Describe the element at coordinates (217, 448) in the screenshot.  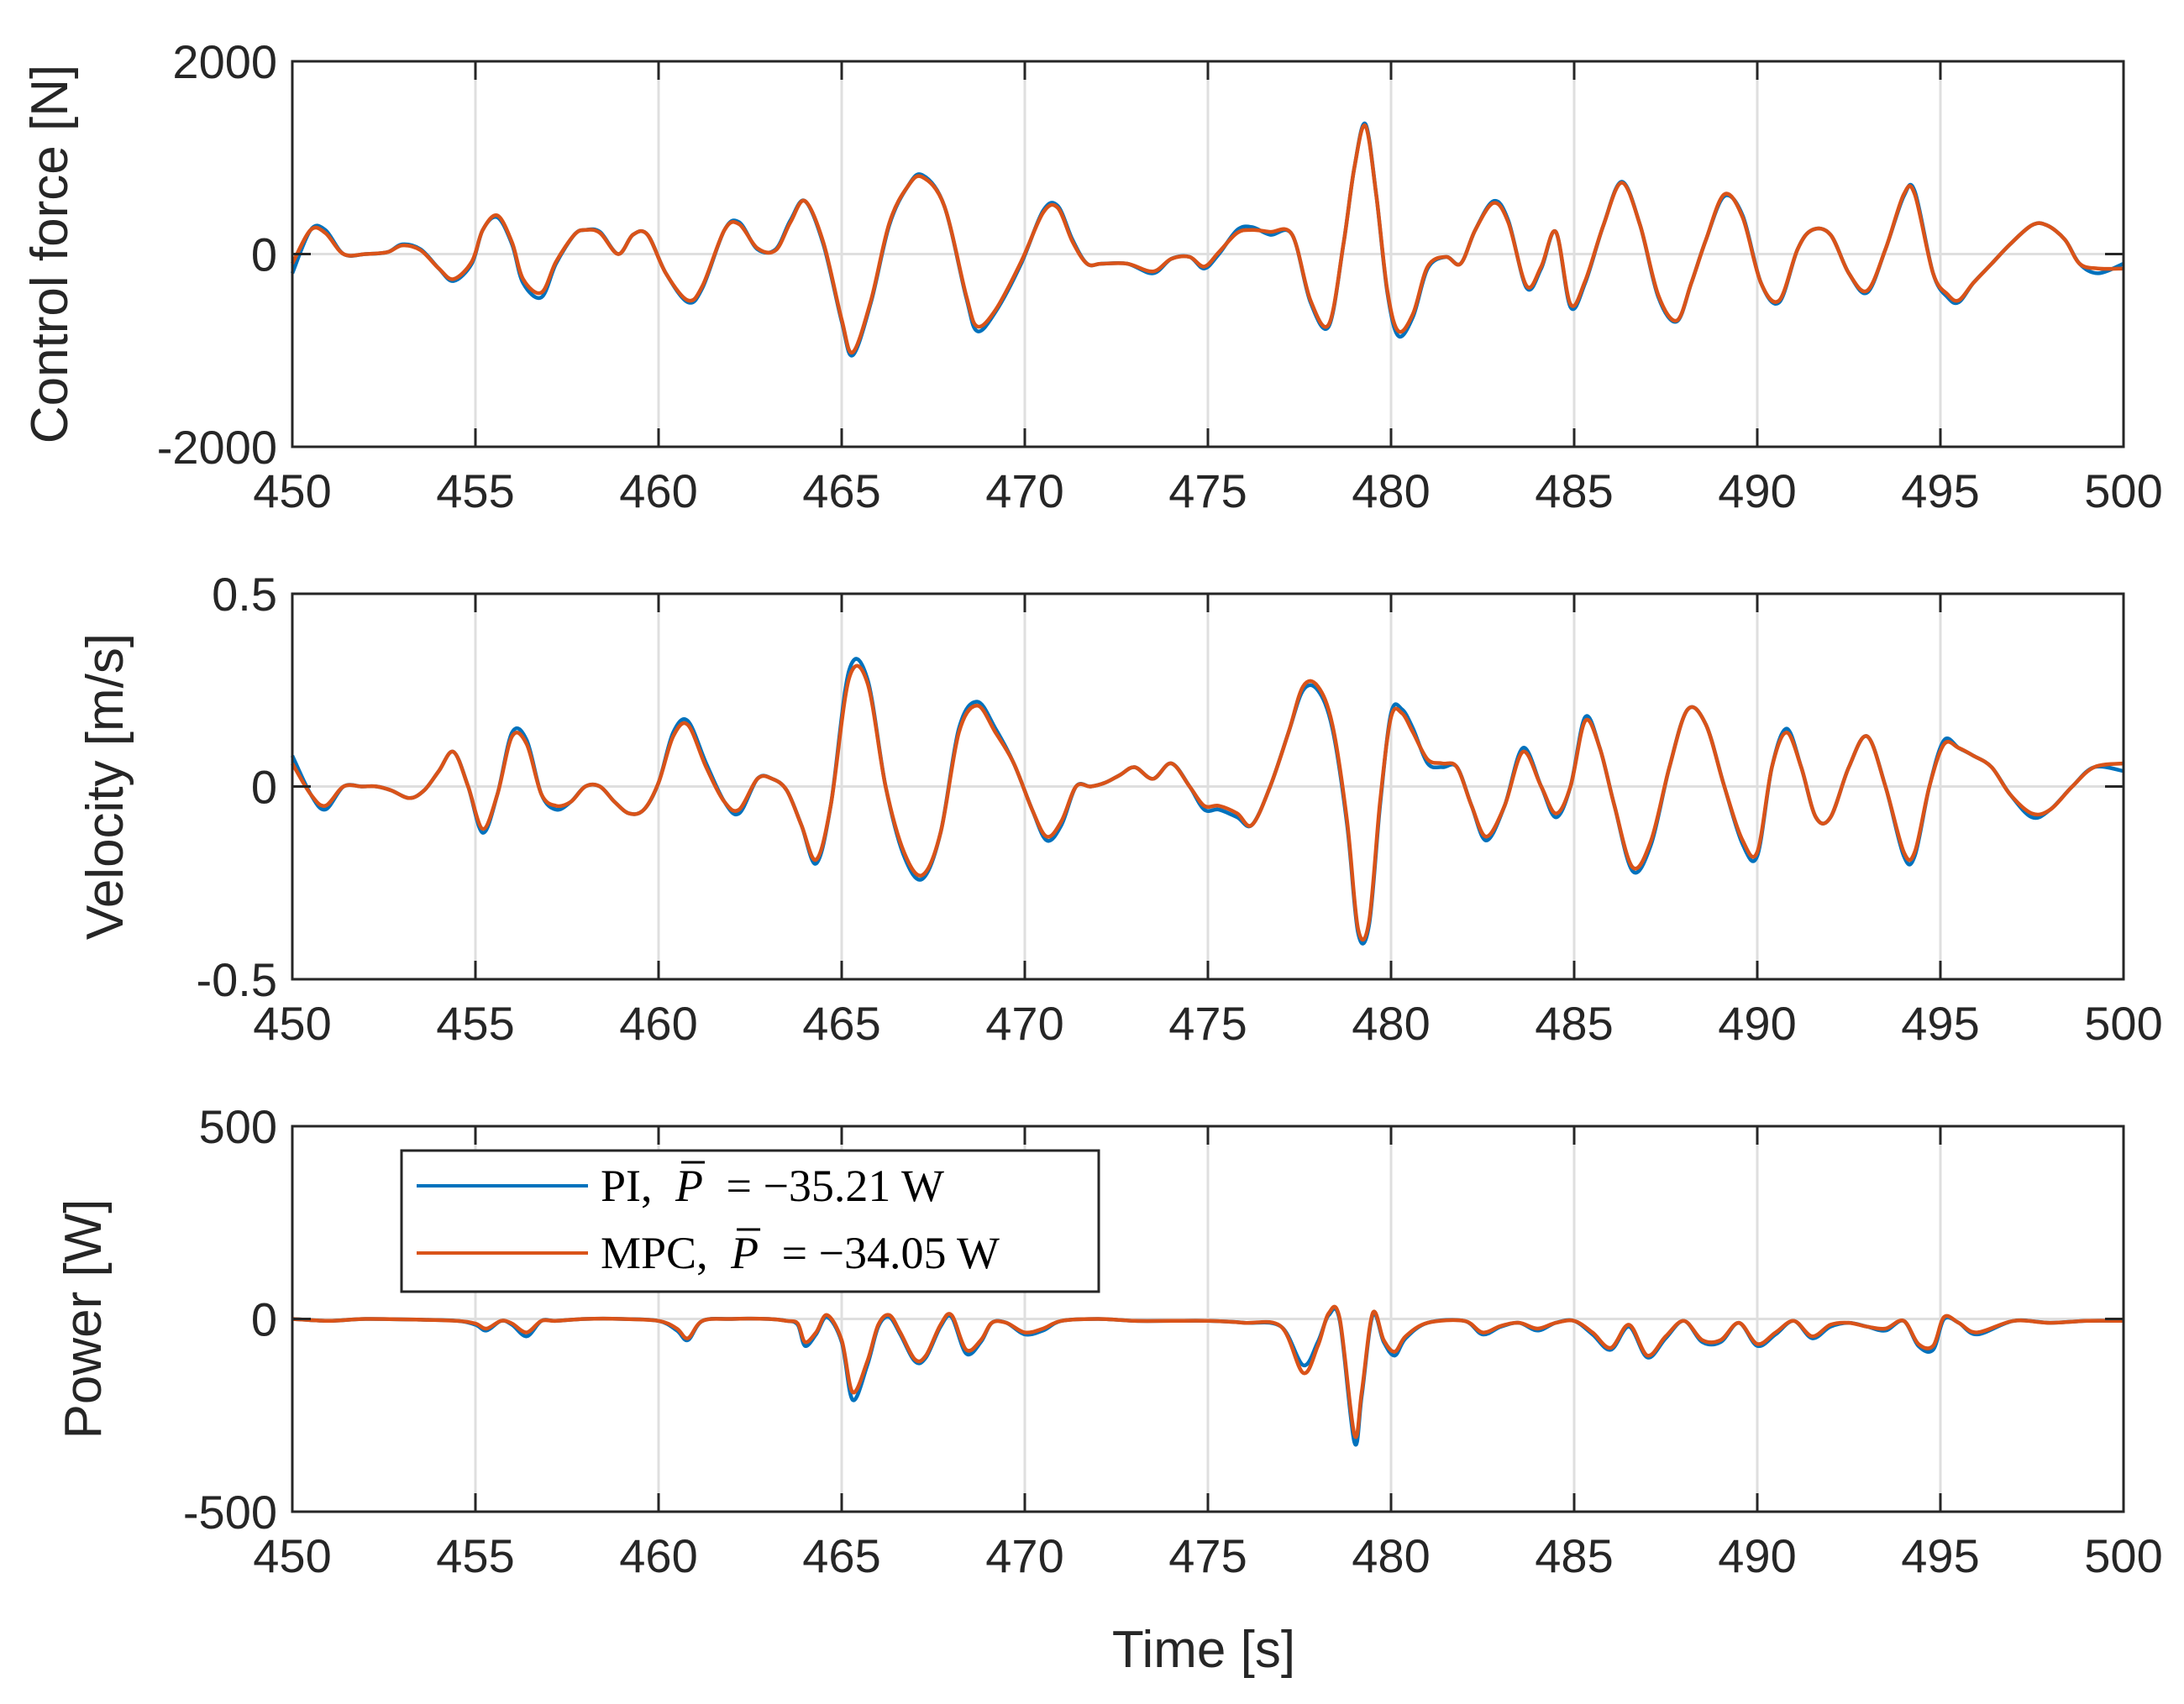
I see `y-tick-label: -2000` at that location.